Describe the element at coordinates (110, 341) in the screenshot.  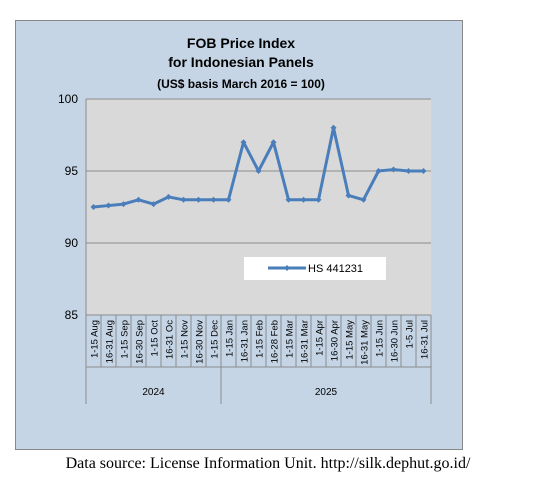
I see `x-tick-label: 16-31 Aug` at that location.